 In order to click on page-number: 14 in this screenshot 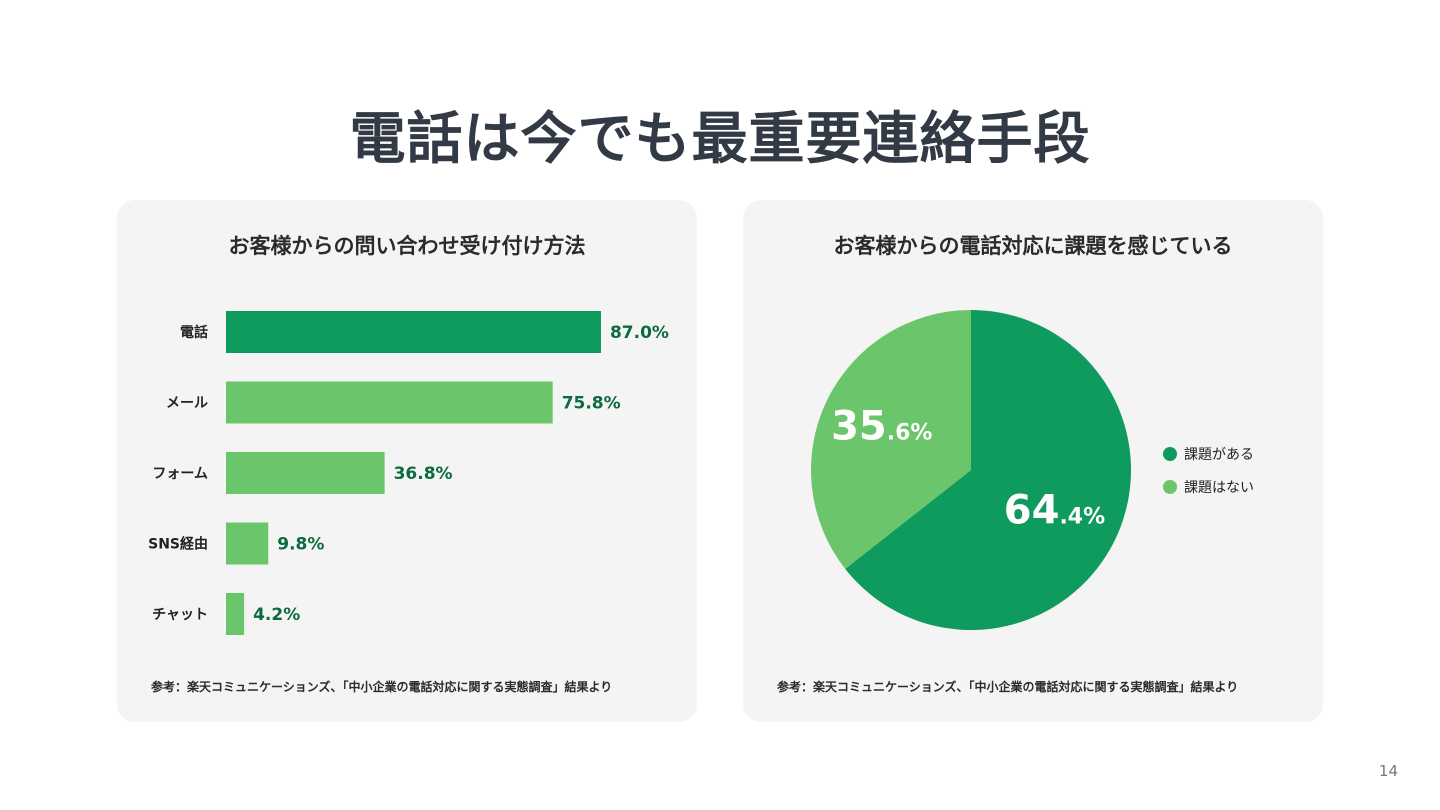, I will do `click(1388, 771)`.